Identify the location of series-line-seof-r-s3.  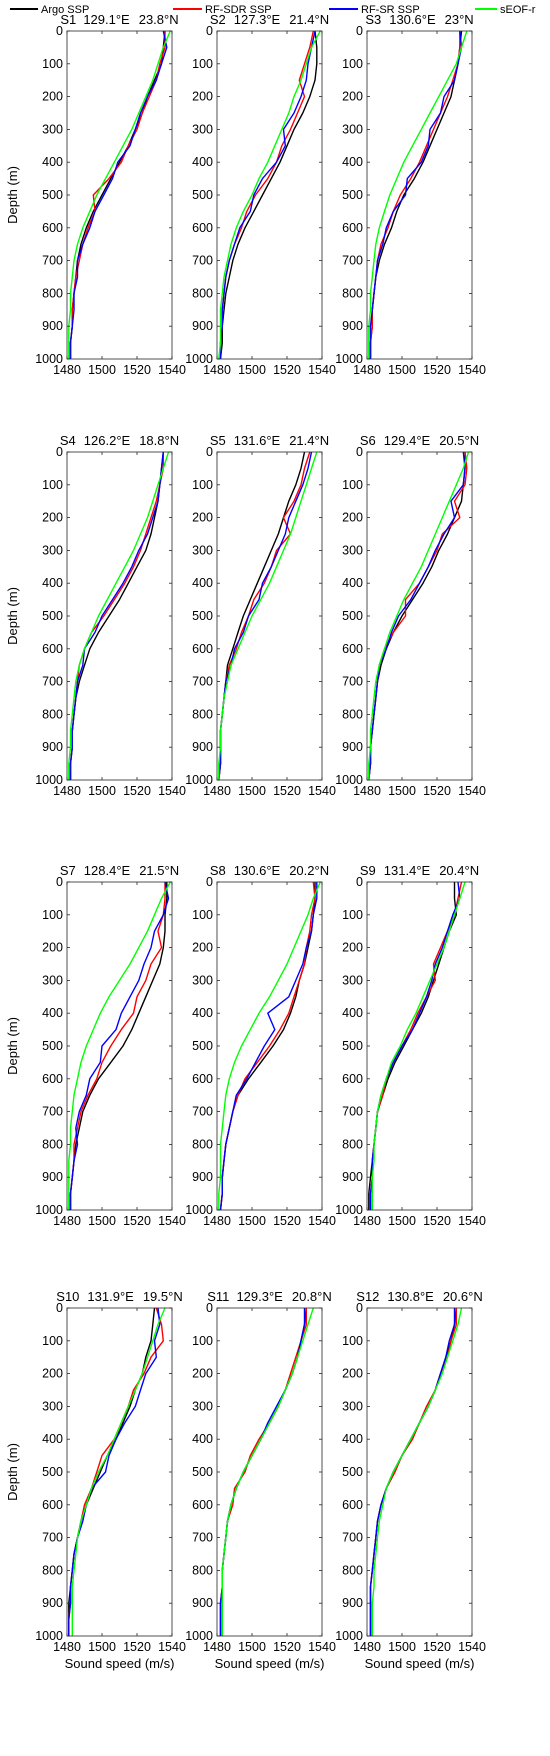
(418, 195).